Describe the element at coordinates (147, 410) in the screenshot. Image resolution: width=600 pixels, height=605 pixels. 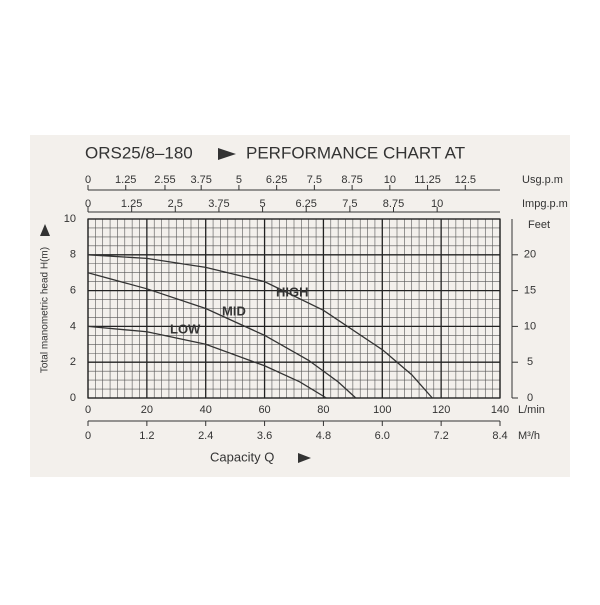
I see `x-tick-label: 20` at that location.